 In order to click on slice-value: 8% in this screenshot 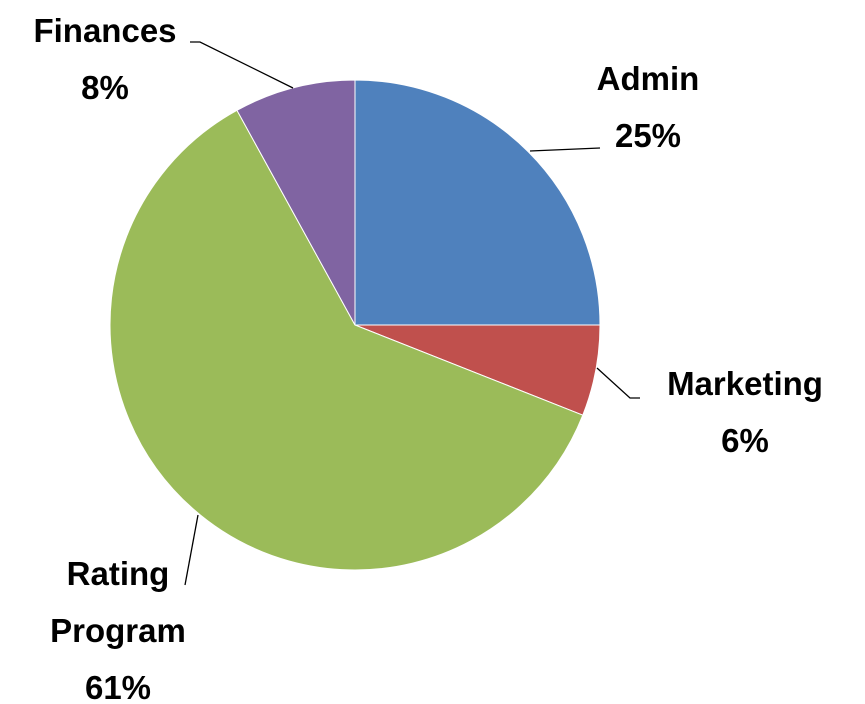, I will do `click(105, 87)`.